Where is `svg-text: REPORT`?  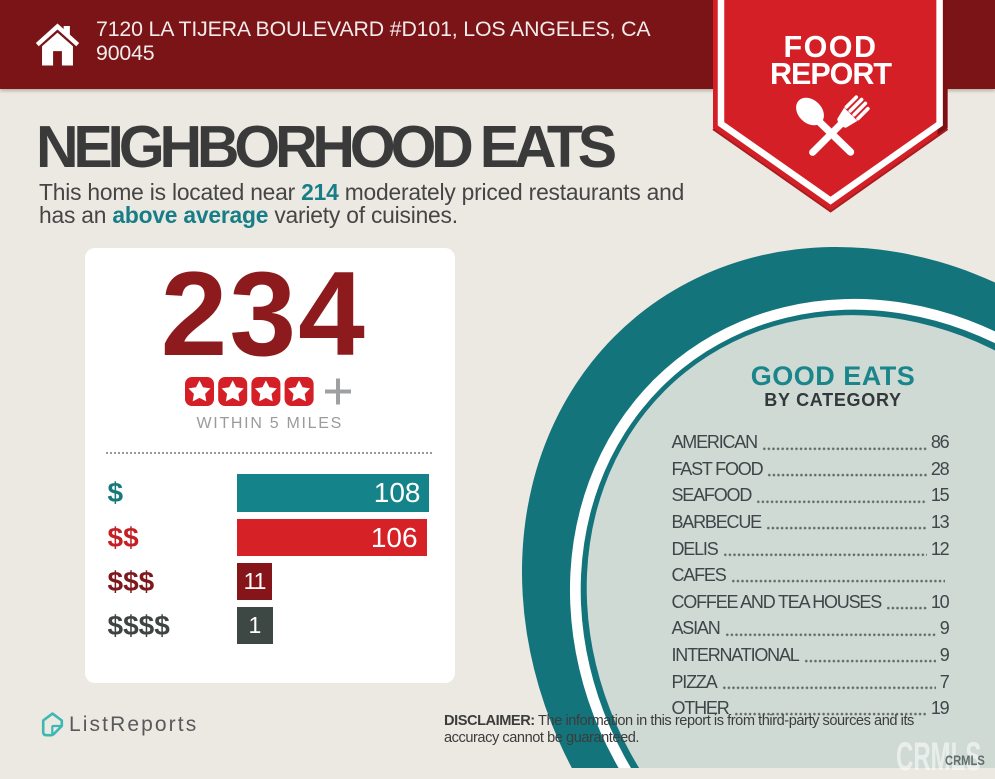
svg-text: REPORT is located at coordinates (831, 74).